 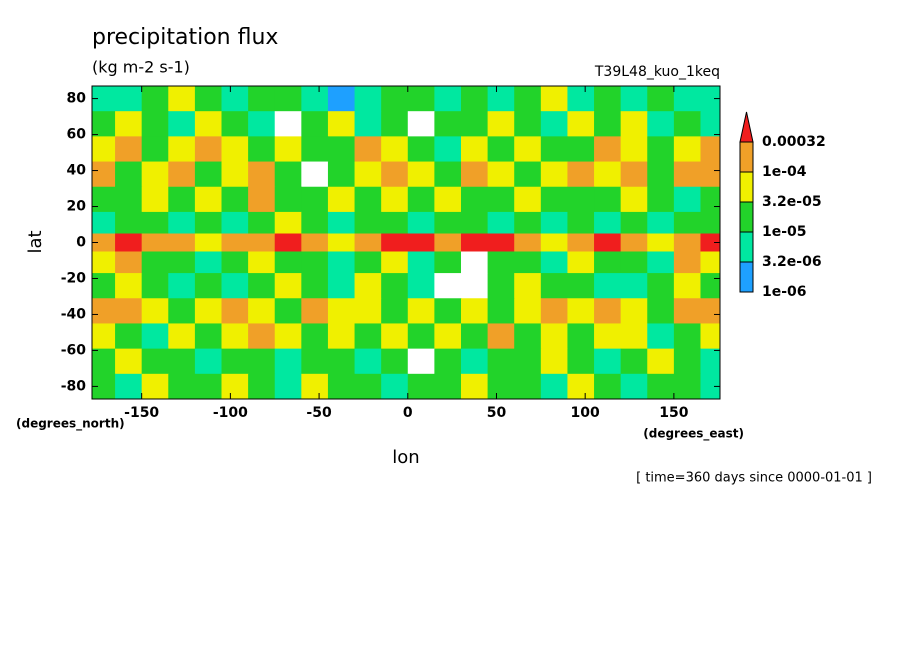 I want to click on chart-title: precipitation flux, so click(x=185, y=37).